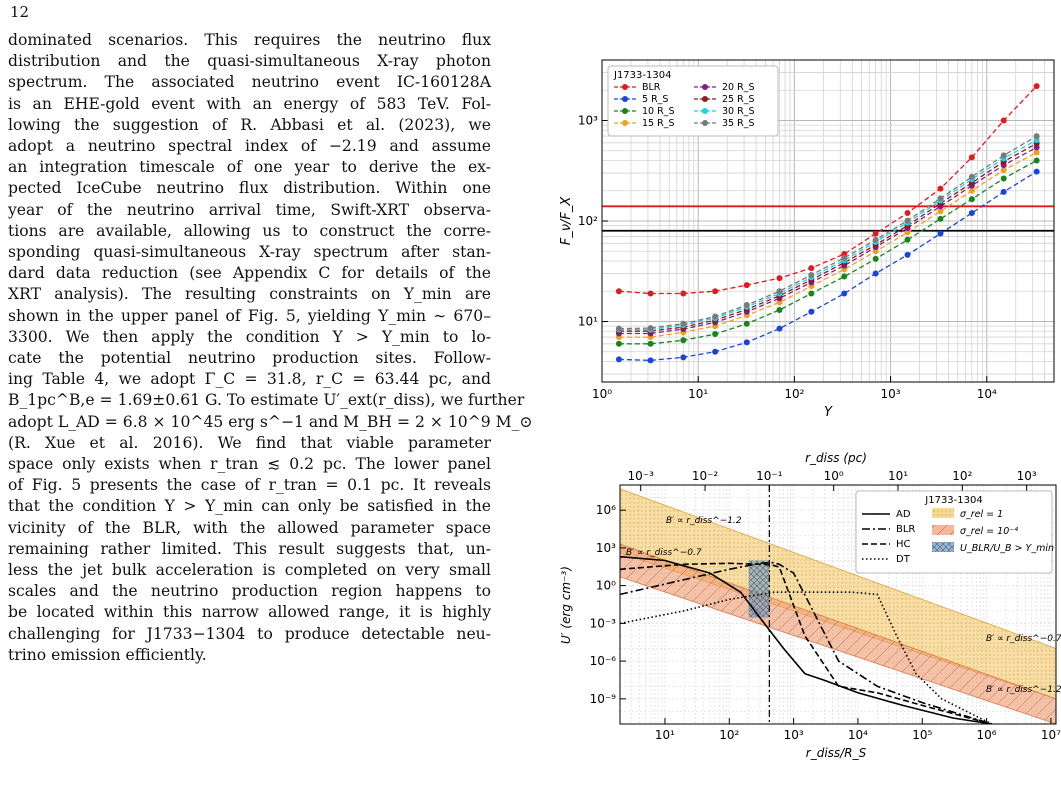 The height and width of the screenshot is (788, 1061). What do you see at coordinates (834, 476) in the screenshot?
I see `top-x-tick-label: 10⁰` at bounding box center [834, 476].